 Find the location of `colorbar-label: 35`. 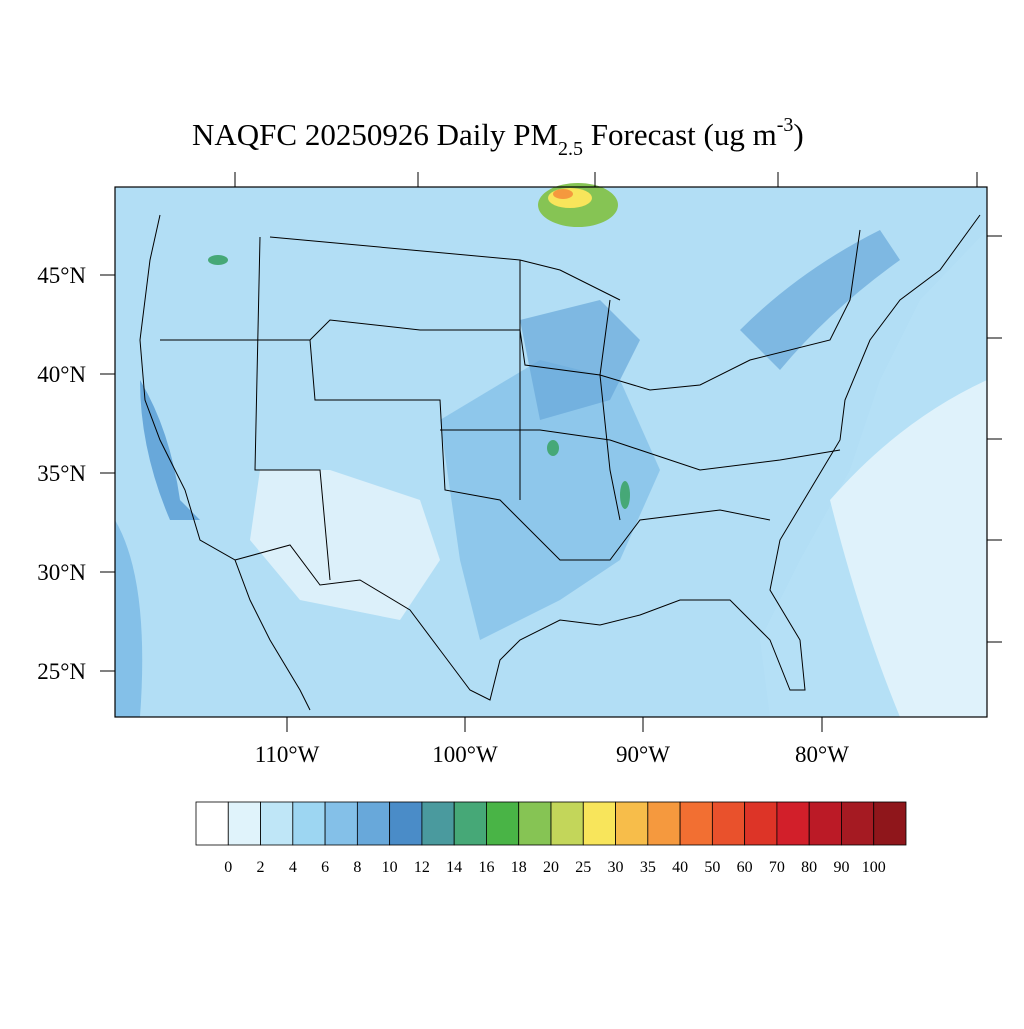

colorbar-label: 35 is located at coordinates (648, 867).